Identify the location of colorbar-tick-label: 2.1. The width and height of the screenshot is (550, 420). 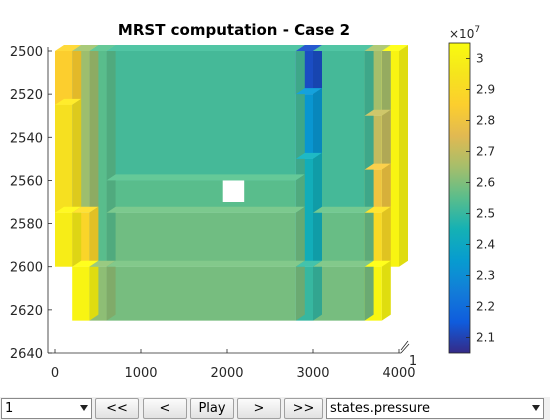
(485, 338).